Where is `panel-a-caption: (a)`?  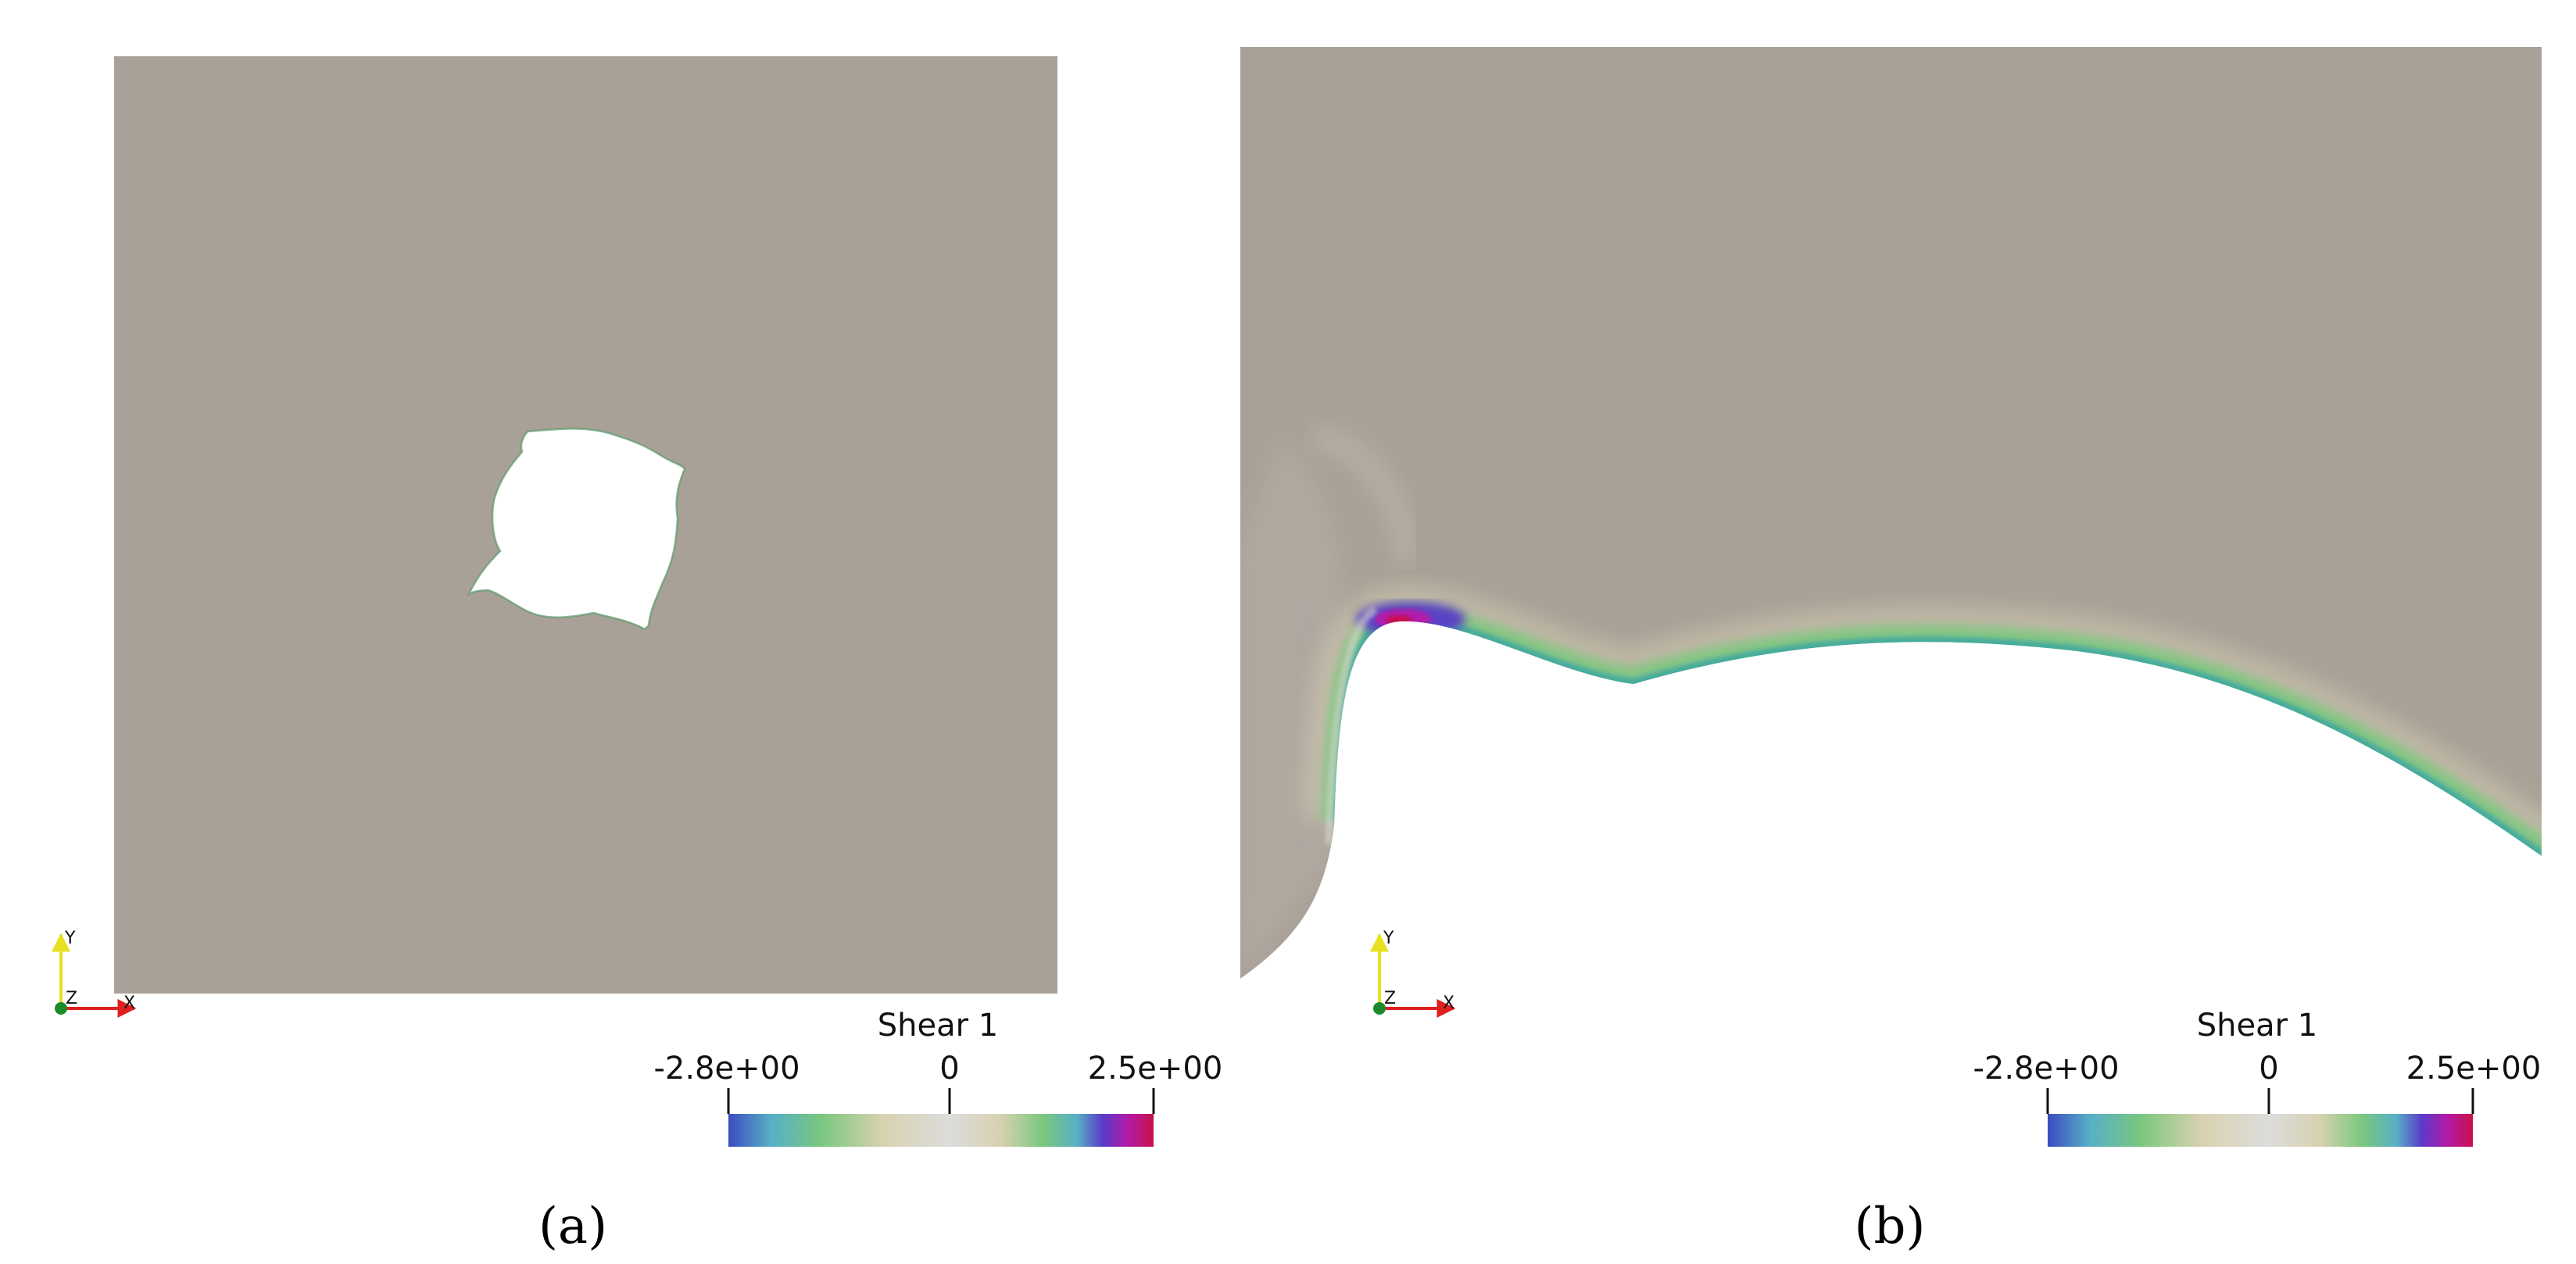 panel-a-caption: (a) is located at coordinates (572, 1226).